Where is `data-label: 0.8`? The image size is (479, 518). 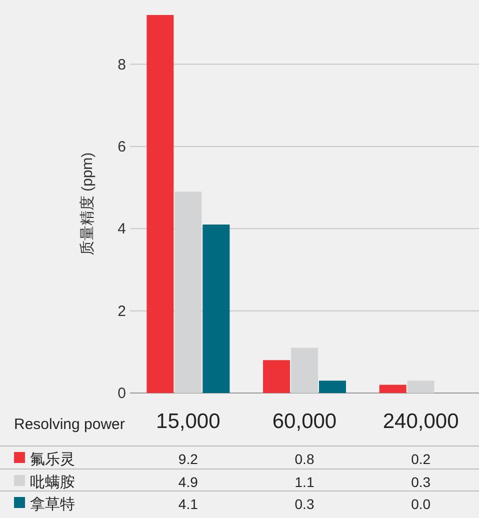 data-label: 0.8 is located at coordinates (304, 459).